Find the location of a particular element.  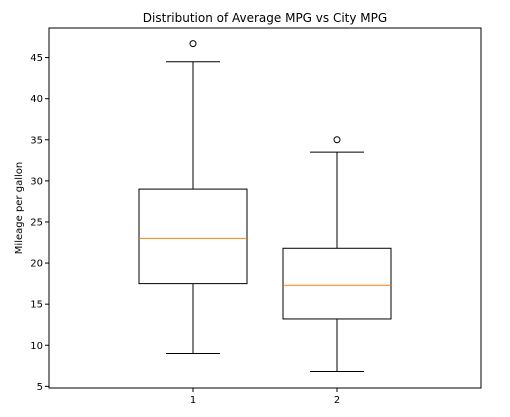

y-tick-label: 30 is located at coordinates (36, 181).